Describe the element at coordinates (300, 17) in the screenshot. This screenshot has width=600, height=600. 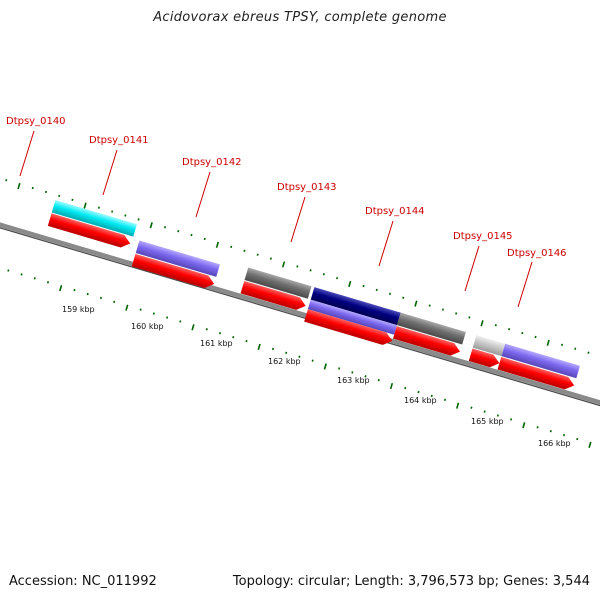
I see `map-title: Acidovorax ebreus TPSY, complete genome` at that location.